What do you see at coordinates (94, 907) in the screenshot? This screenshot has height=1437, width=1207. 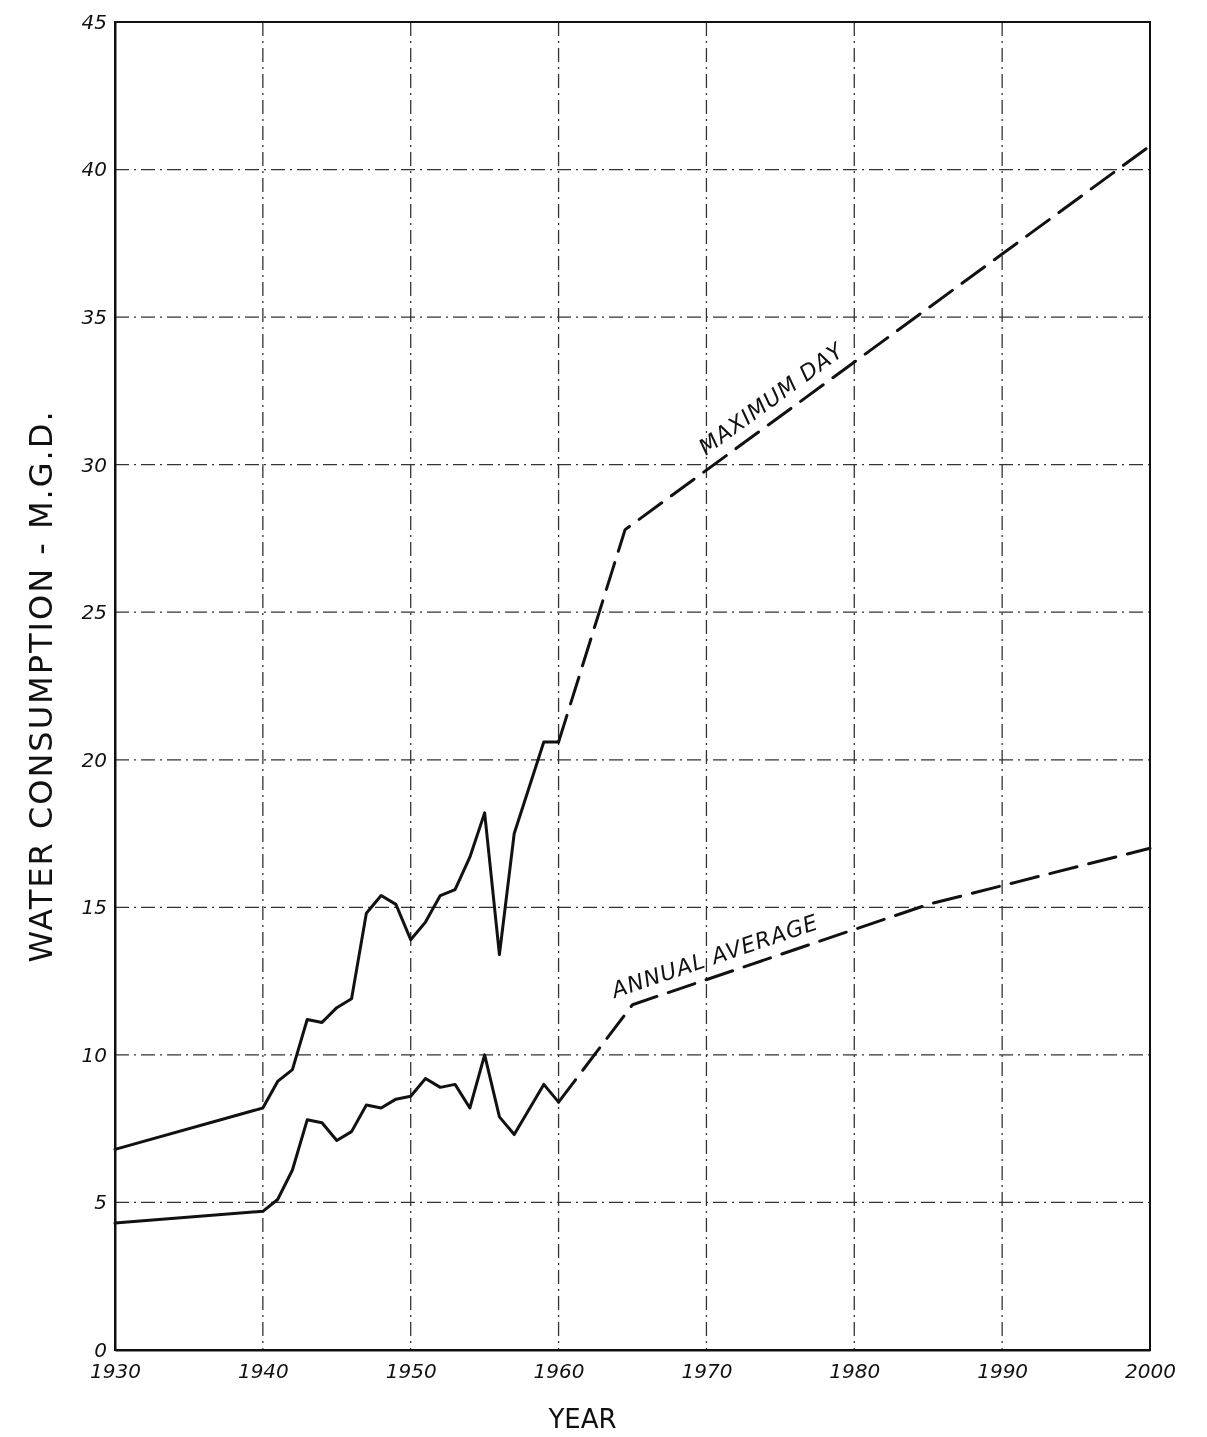 I see `y-tick-label: 15` at bounding box center [94, 907].